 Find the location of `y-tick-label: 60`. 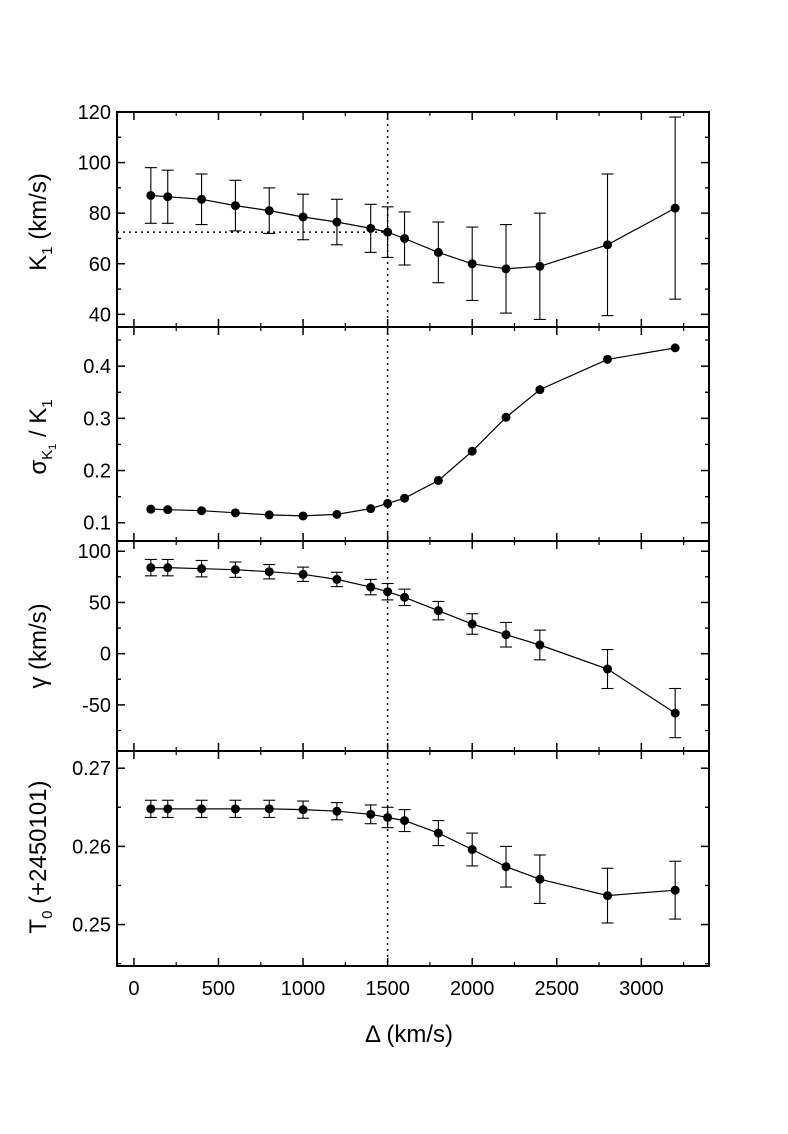

y-tick-label: 60 is located at coordinates (100, 265).